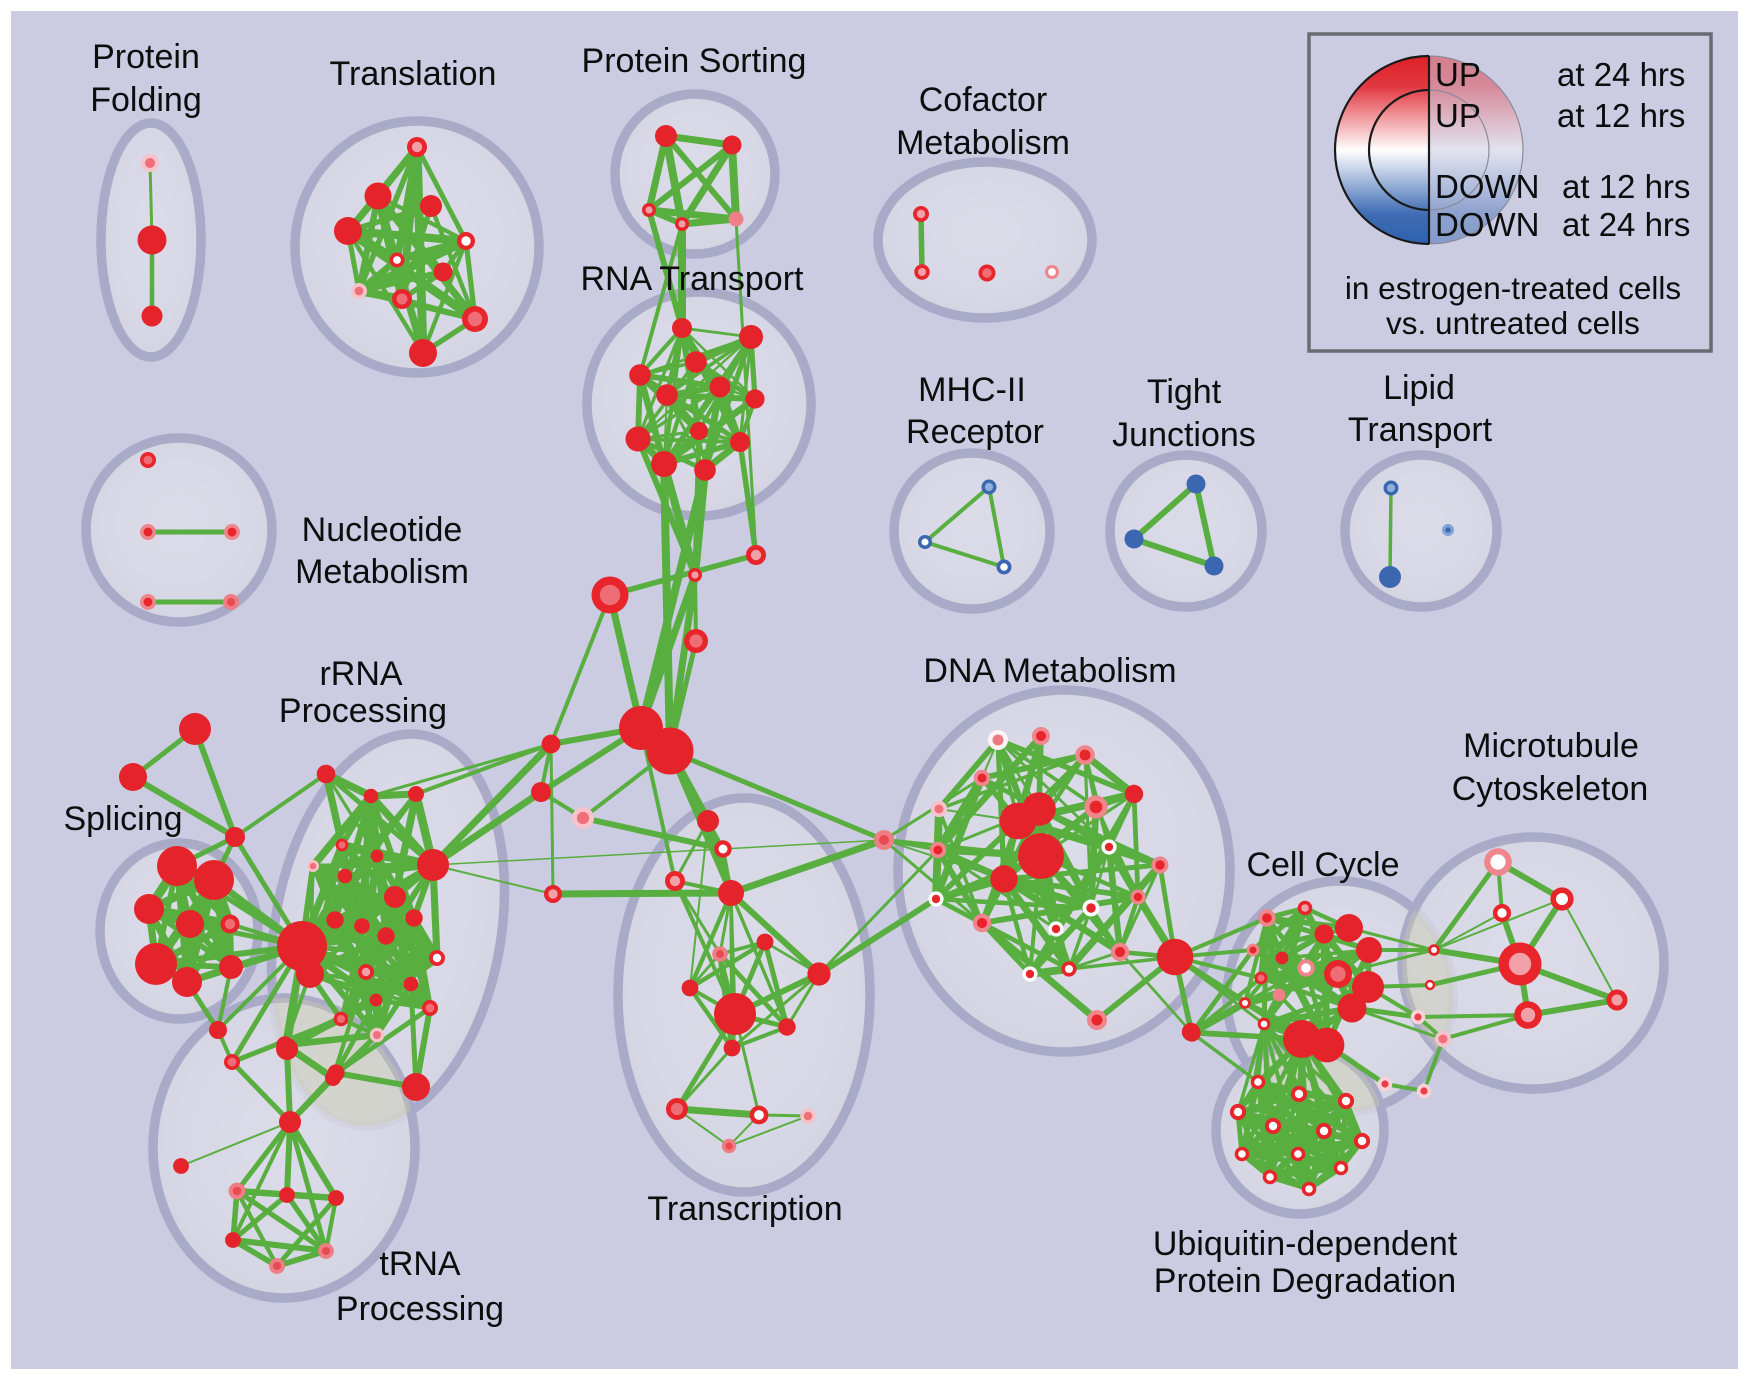 This screenshot has width=1750, height=1381. I want to click on svg-text: in estrogen-treated cells, so click(1513, 288).